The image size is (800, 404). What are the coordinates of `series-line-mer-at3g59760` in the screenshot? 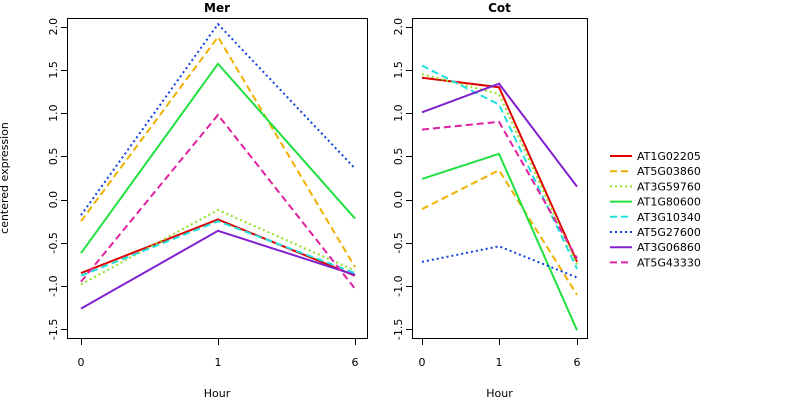 It's located at (218, 247).